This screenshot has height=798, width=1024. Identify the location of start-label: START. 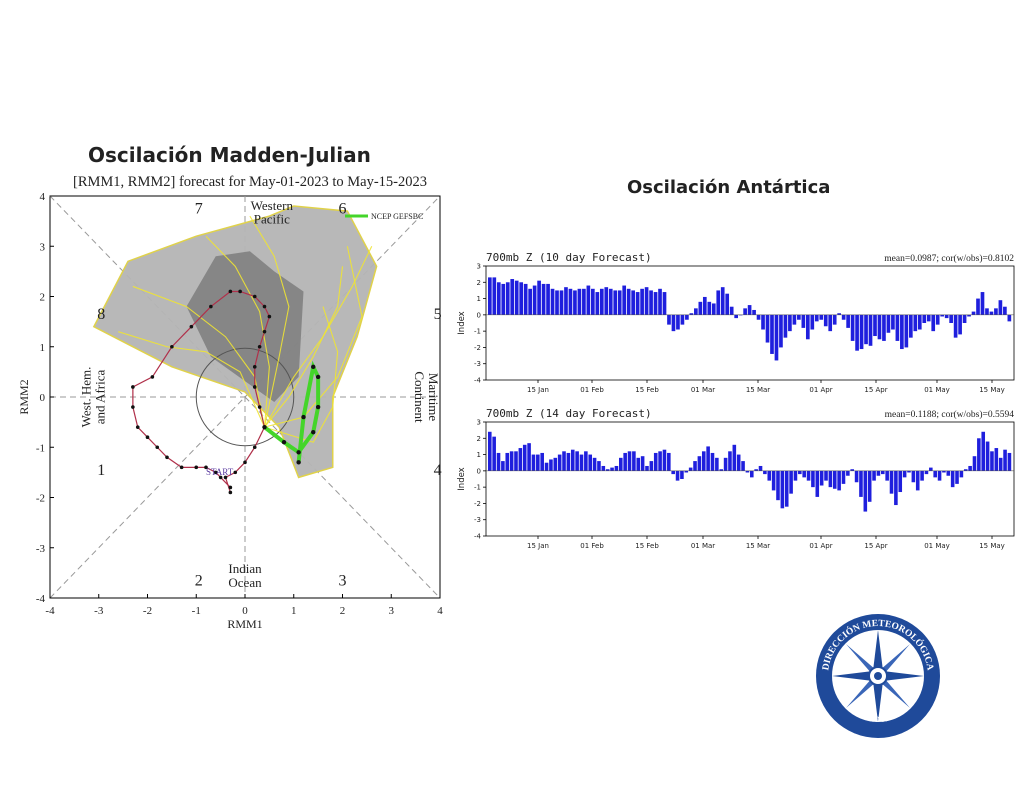
(220, 472).